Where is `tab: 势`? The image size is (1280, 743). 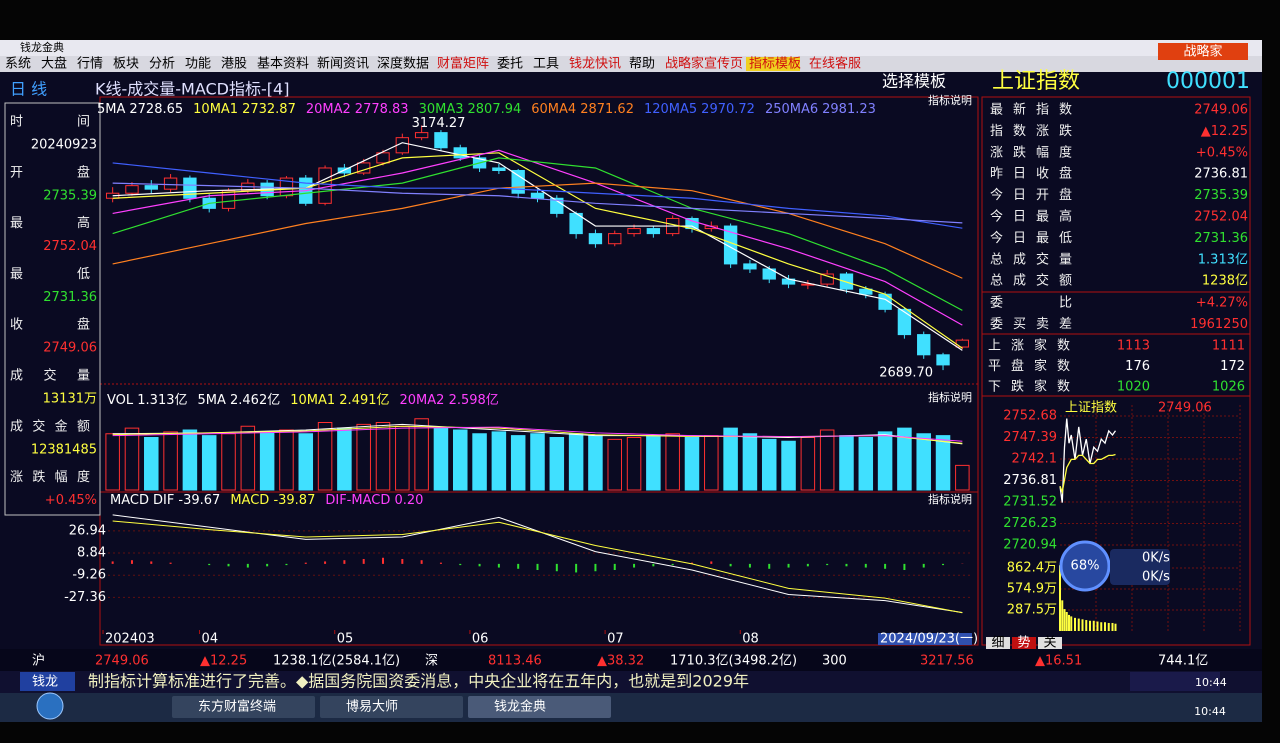 tab: 势 is located at coordinates (1023, 643).